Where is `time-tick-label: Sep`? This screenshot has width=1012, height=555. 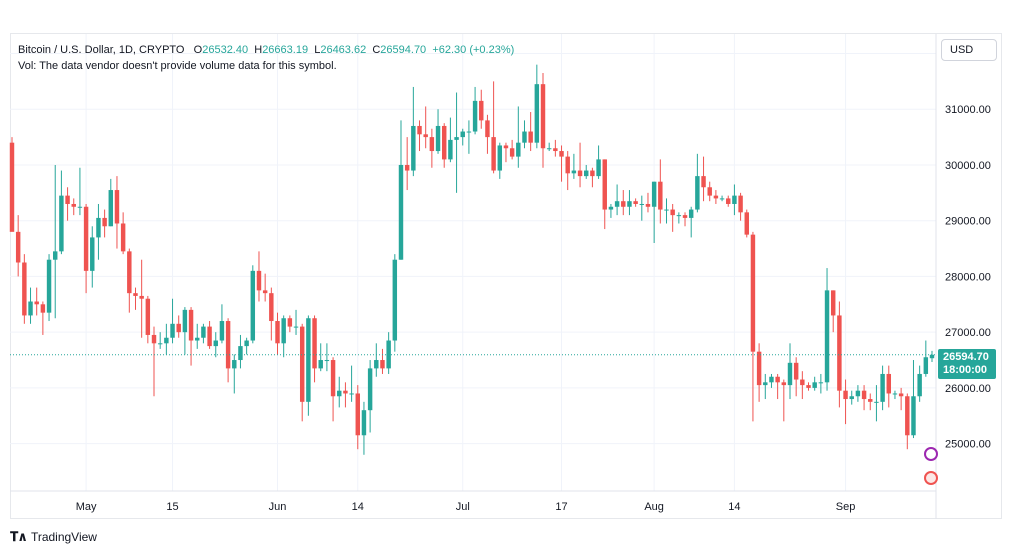
time-tick-label: Sep is located at coordinates (846, 507).